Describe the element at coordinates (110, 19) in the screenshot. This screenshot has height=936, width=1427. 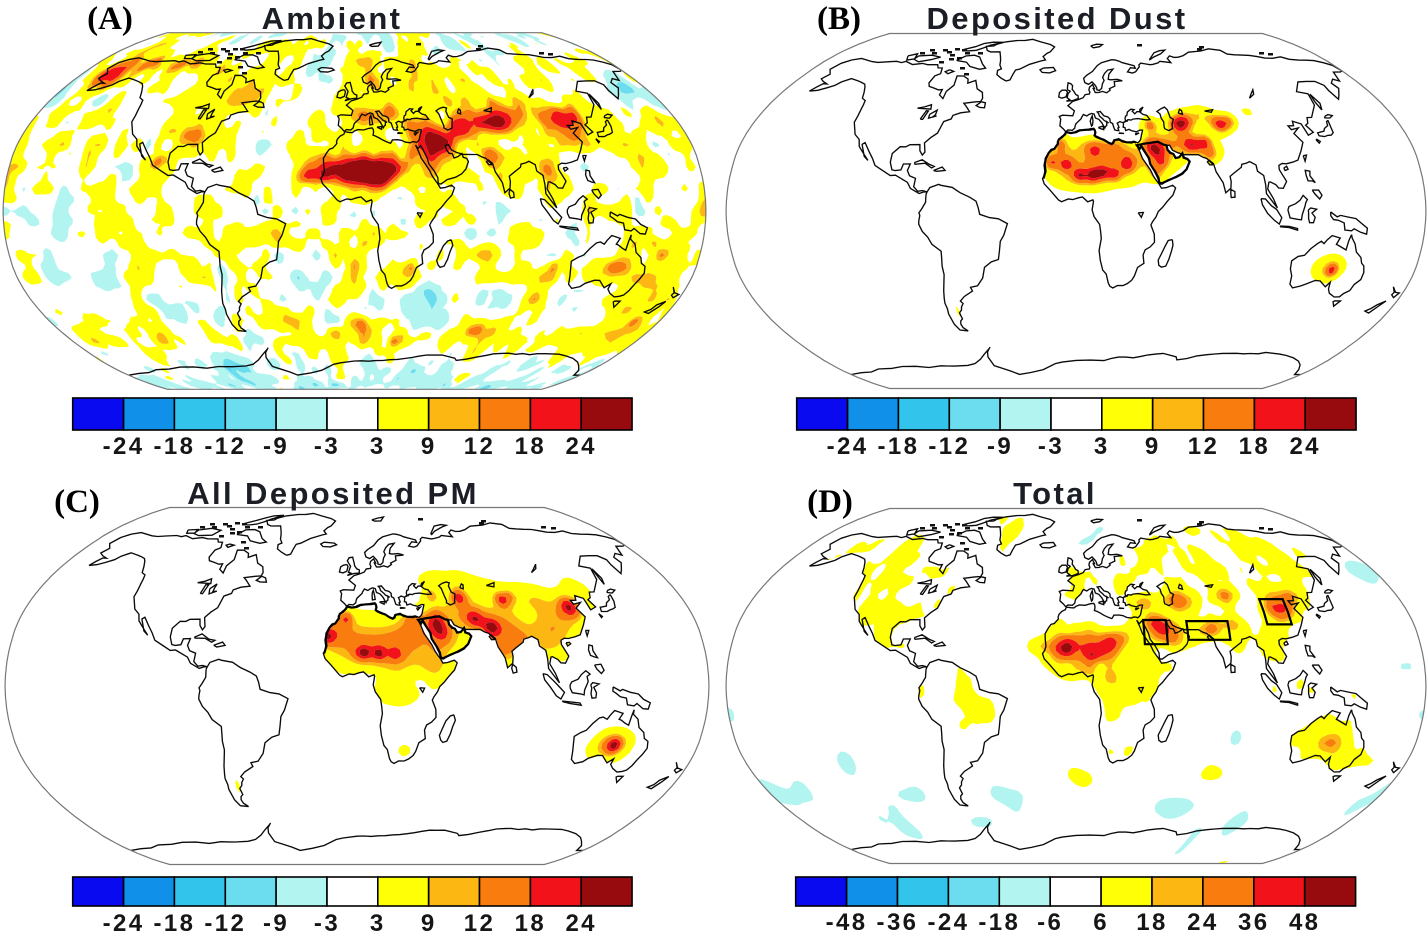
I see `svg-text: (A)` at that location.